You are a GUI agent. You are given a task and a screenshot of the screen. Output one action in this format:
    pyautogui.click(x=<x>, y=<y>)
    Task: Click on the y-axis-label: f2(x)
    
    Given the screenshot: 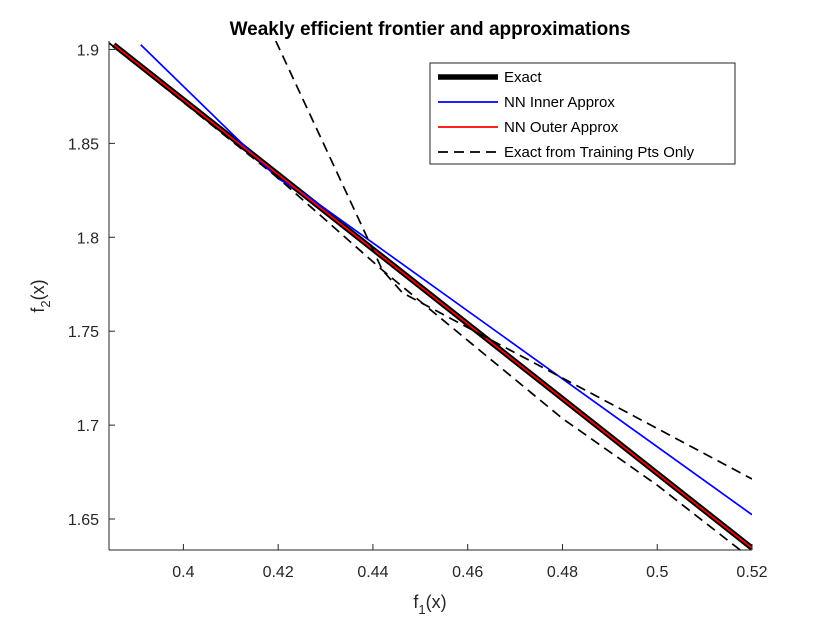 What is the action you would take?
    pyautogui.click(x=40, y=295)
    